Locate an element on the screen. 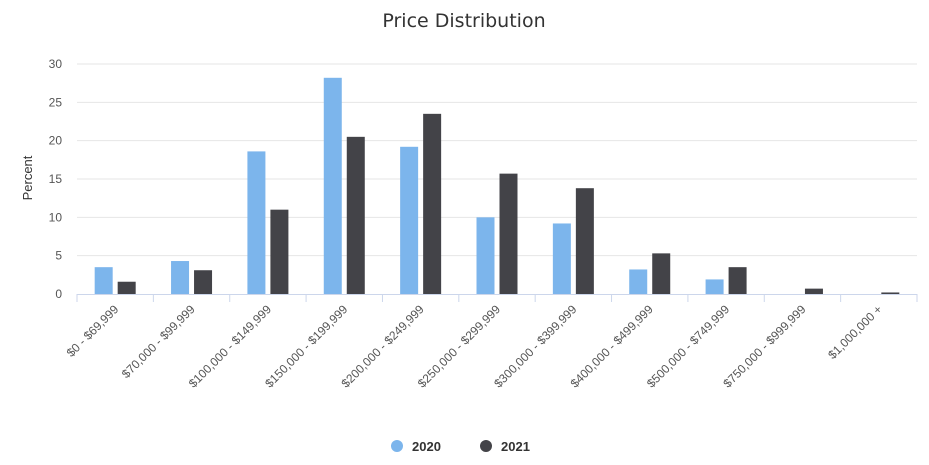 This screenshot has height=465, width=929. x-tick-label: $0 - $69,999 is located at coordinates (93, 331).